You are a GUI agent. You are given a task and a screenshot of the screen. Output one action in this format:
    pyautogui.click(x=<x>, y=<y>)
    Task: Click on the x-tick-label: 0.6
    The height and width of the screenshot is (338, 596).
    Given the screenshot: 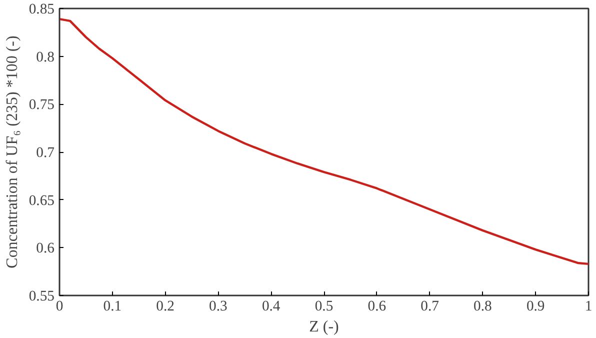 What is the action you would take?
    pyautogui.click(x=377, y=306)
    